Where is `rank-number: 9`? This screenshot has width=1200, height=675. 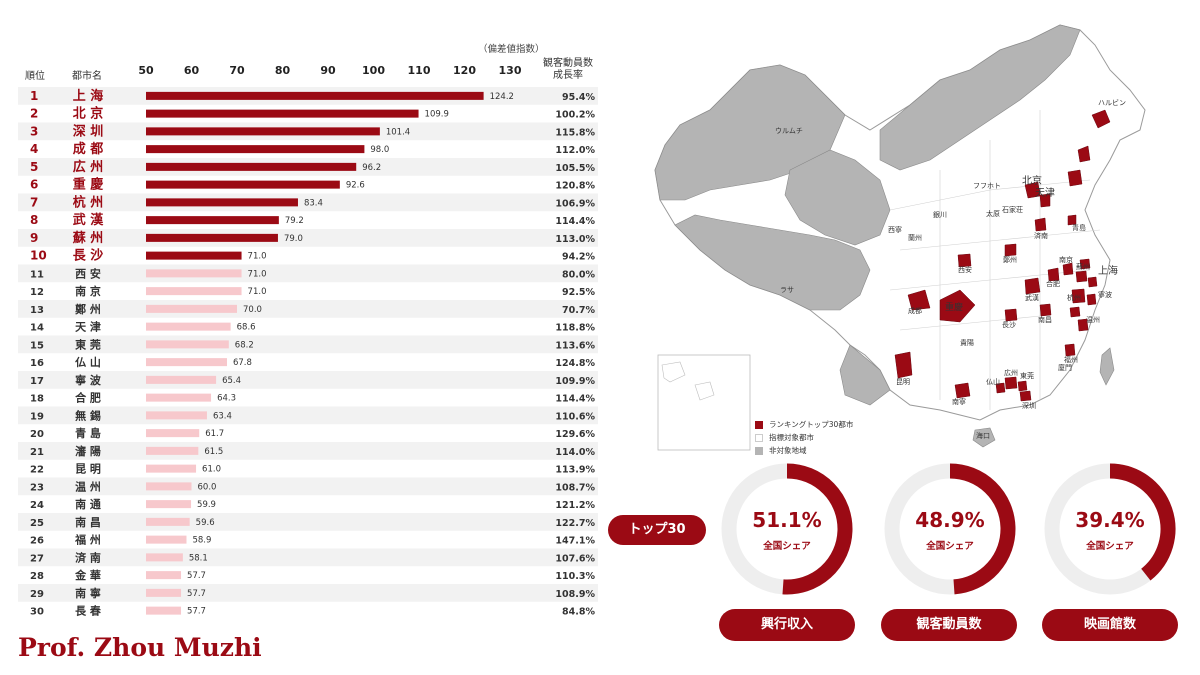
rank-number: 9 is located at coordinates (34, 238).